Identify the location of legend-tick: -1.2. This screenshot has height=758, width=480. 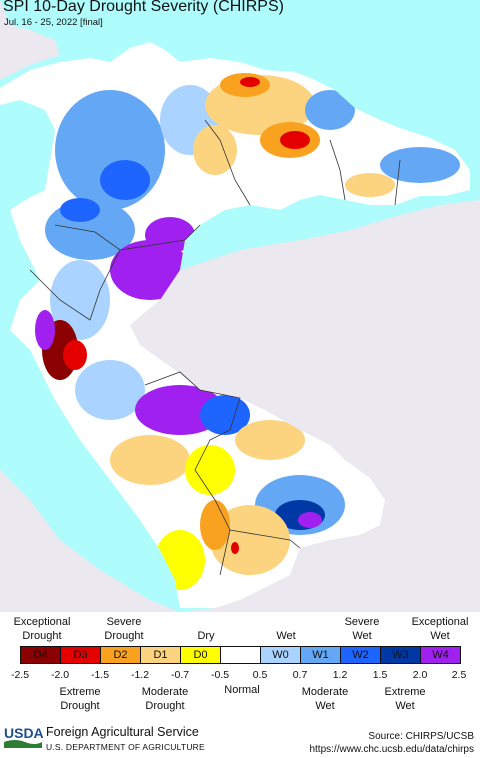
(140, 675).